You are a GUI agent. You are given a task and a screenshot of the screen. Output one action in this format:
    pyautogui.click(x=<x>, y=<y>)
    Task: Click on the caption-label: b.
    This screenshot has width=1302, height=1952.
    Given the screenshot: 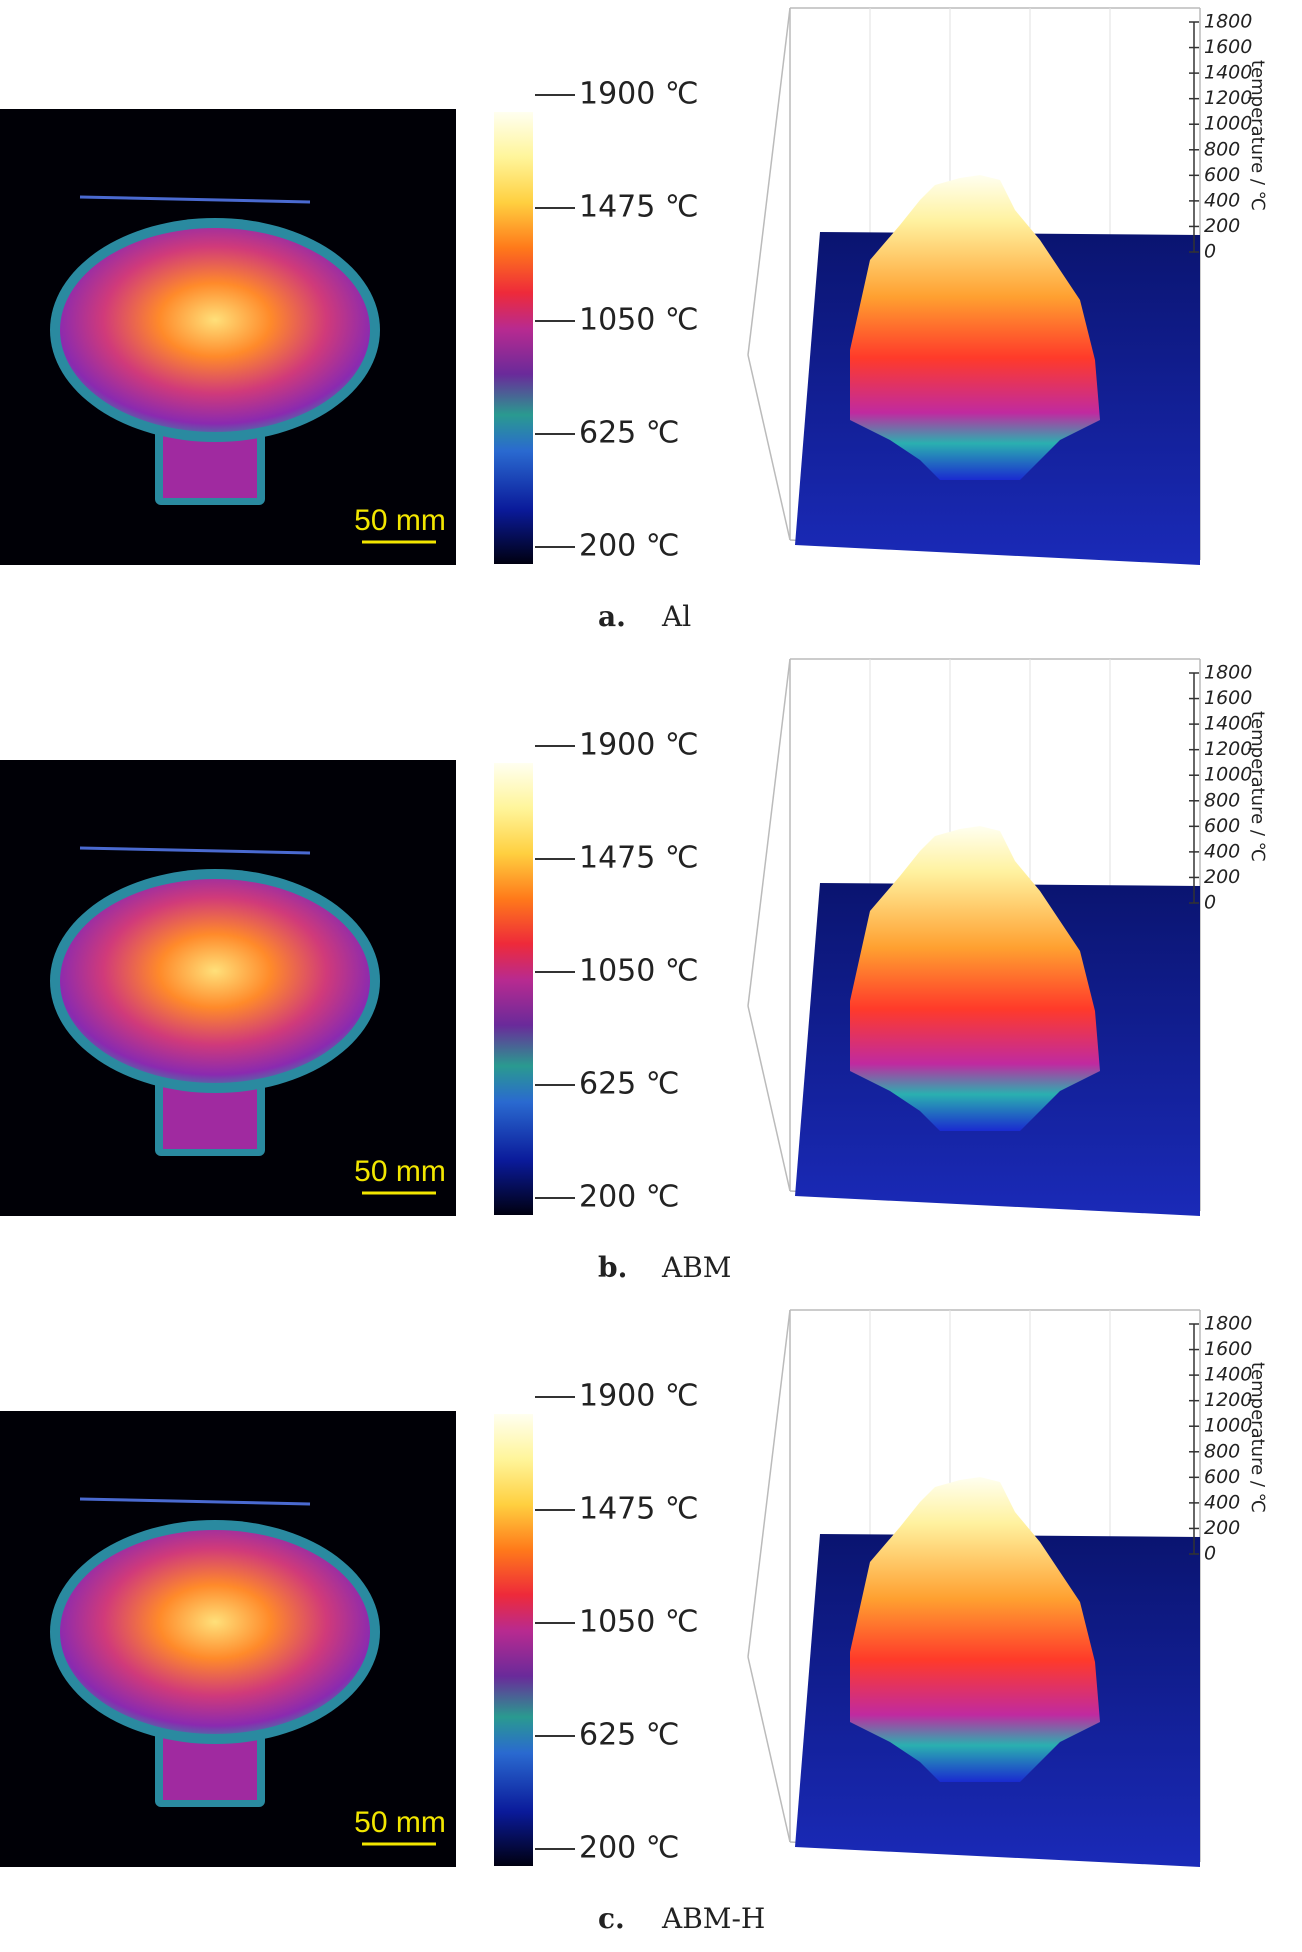 What is the action you would take?
    pyautogui.click(x=612, y=1267)
    